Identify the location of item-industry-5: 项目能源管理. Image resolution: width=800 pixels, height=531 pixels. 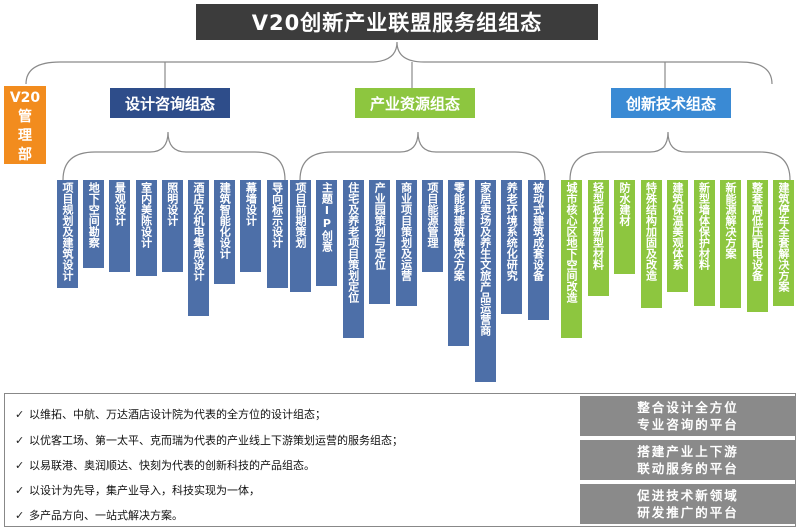
(432, 226).